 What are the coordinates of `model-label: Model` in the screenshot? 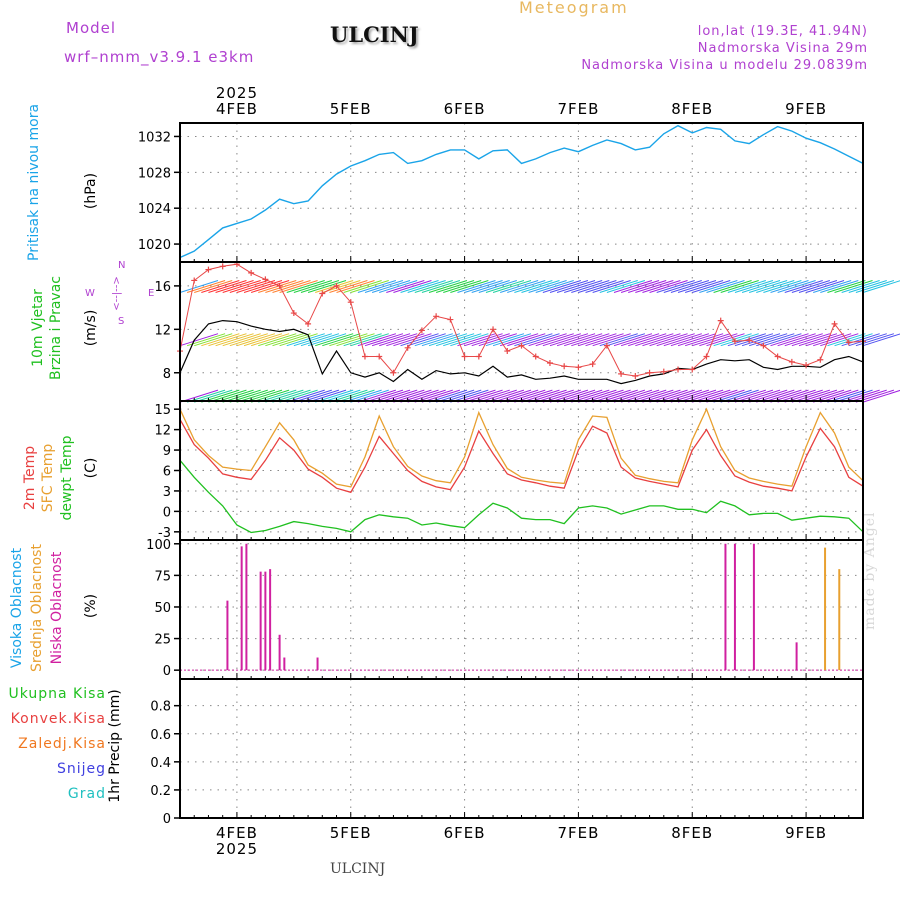 It's located at (91, 28).